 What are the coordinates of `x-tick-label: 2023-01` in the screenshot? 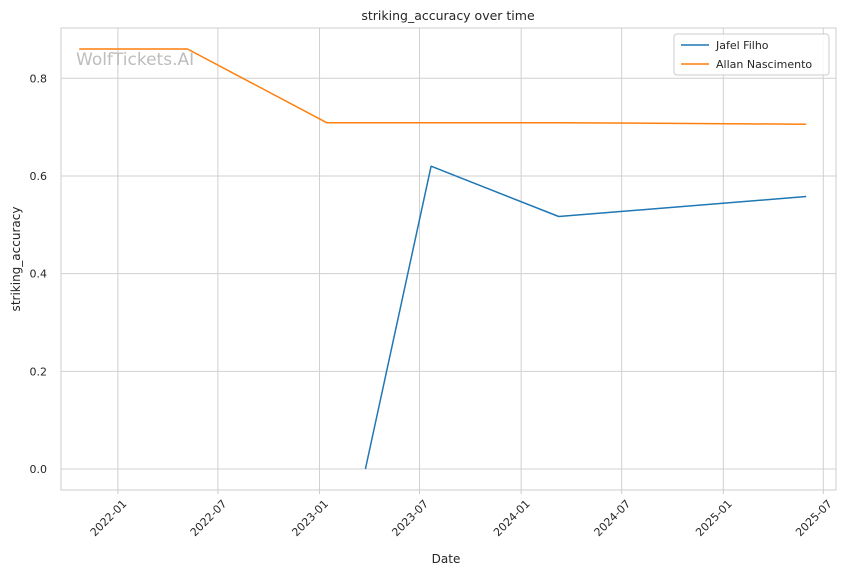 It's located at (310, 518).